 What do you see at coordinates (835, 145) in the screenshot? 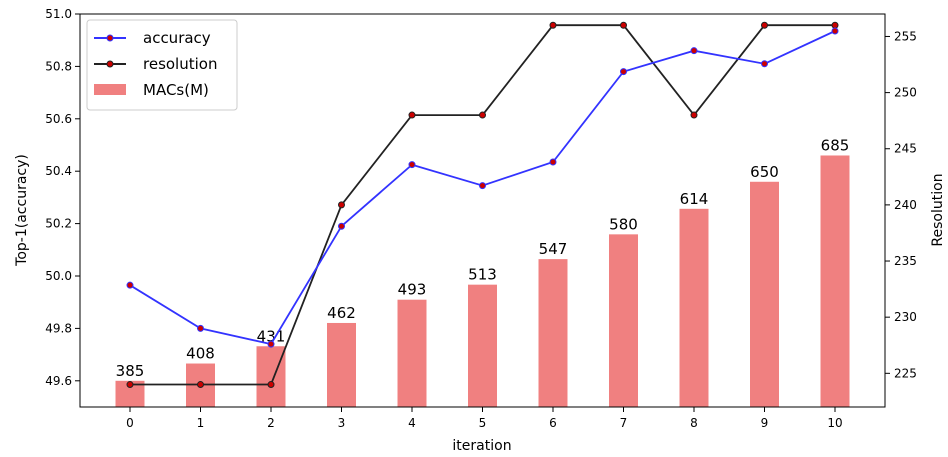
I see `bar-label-10: 685` at bounding box center [835, 145].